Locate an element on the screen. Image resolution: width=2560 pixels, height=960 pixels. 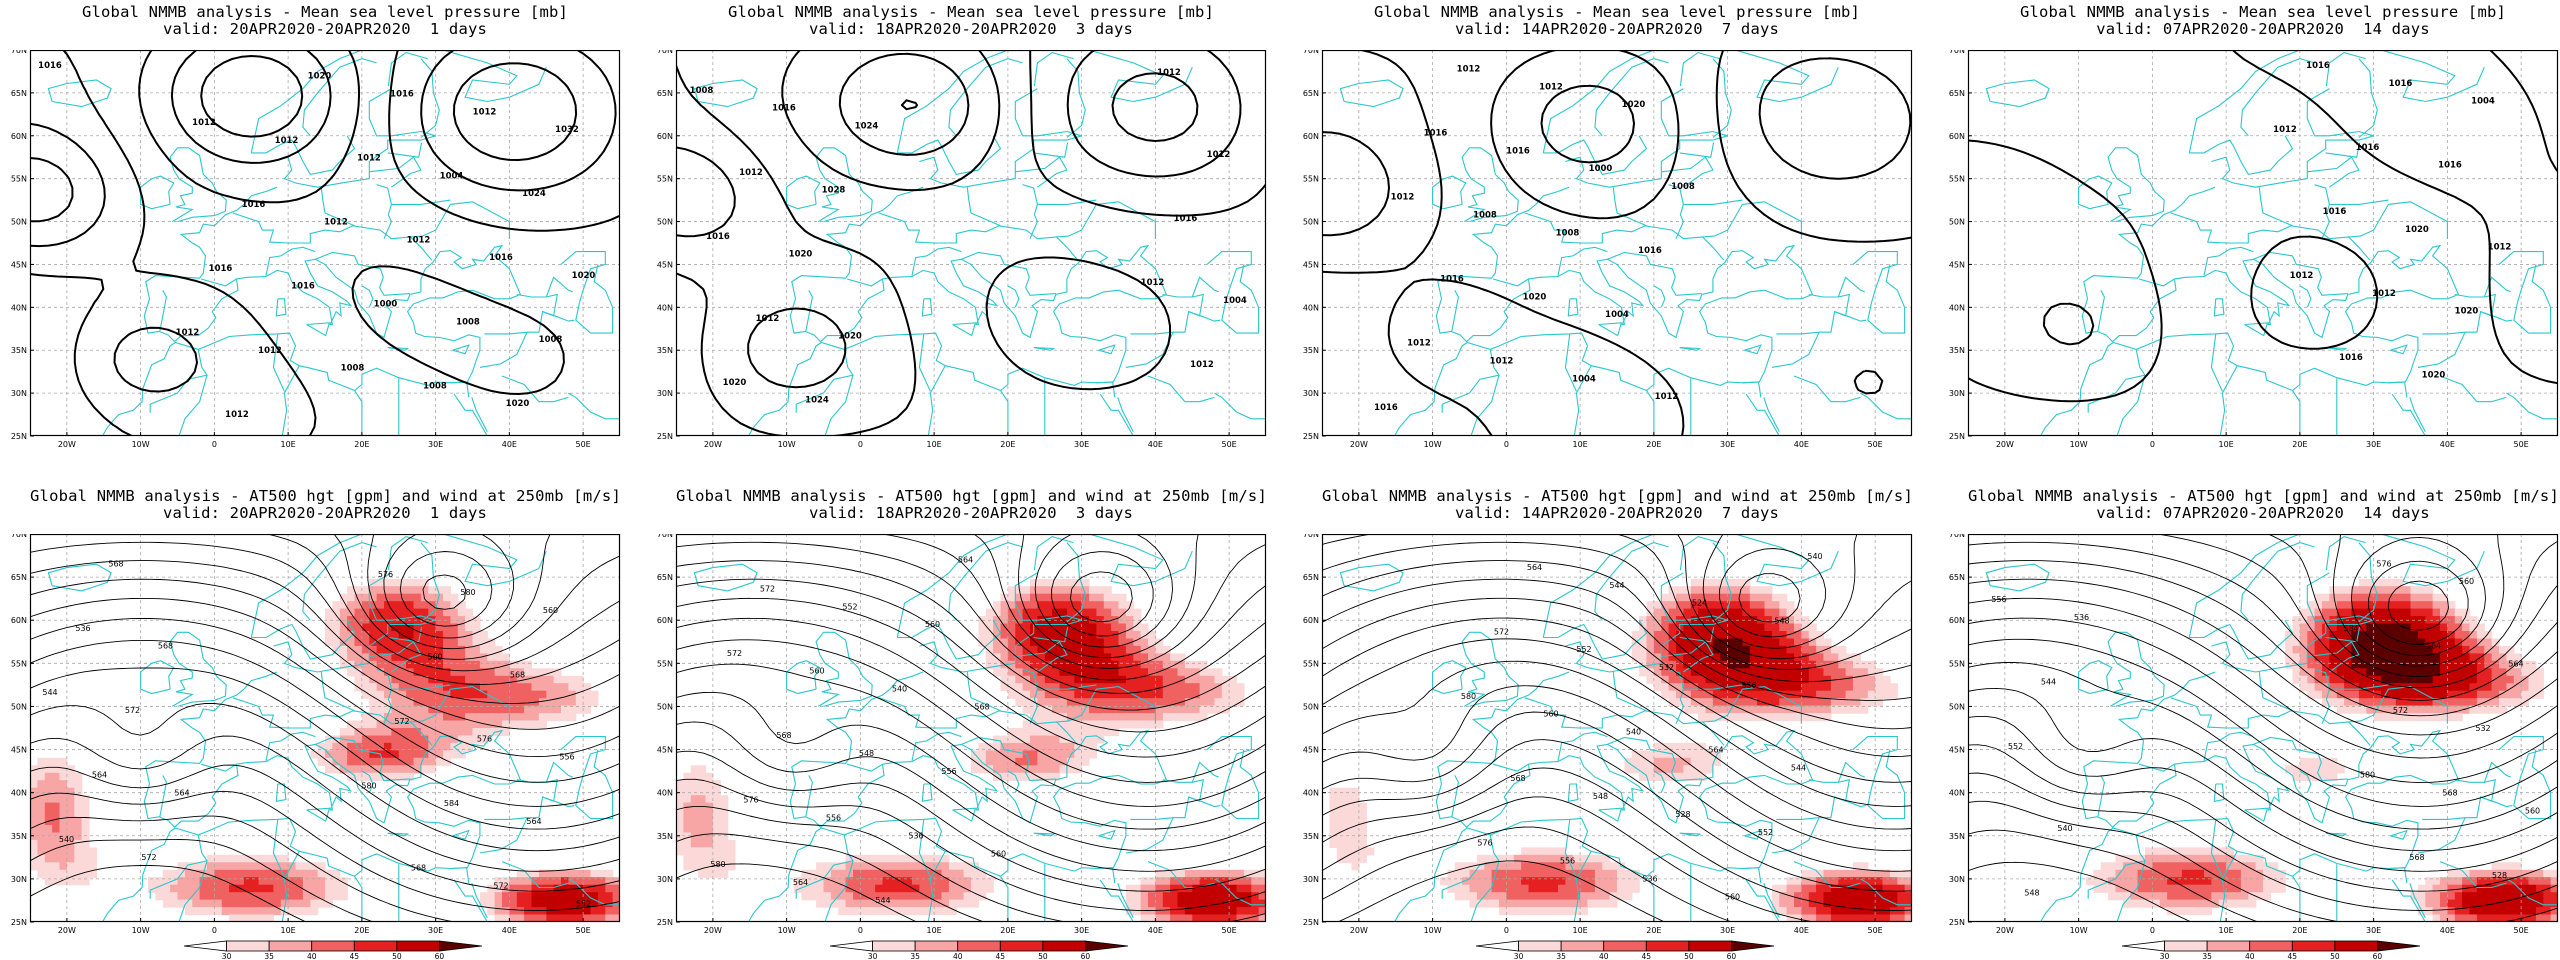
lon-tick-label: 20E is located at coordinates (2299, 930).